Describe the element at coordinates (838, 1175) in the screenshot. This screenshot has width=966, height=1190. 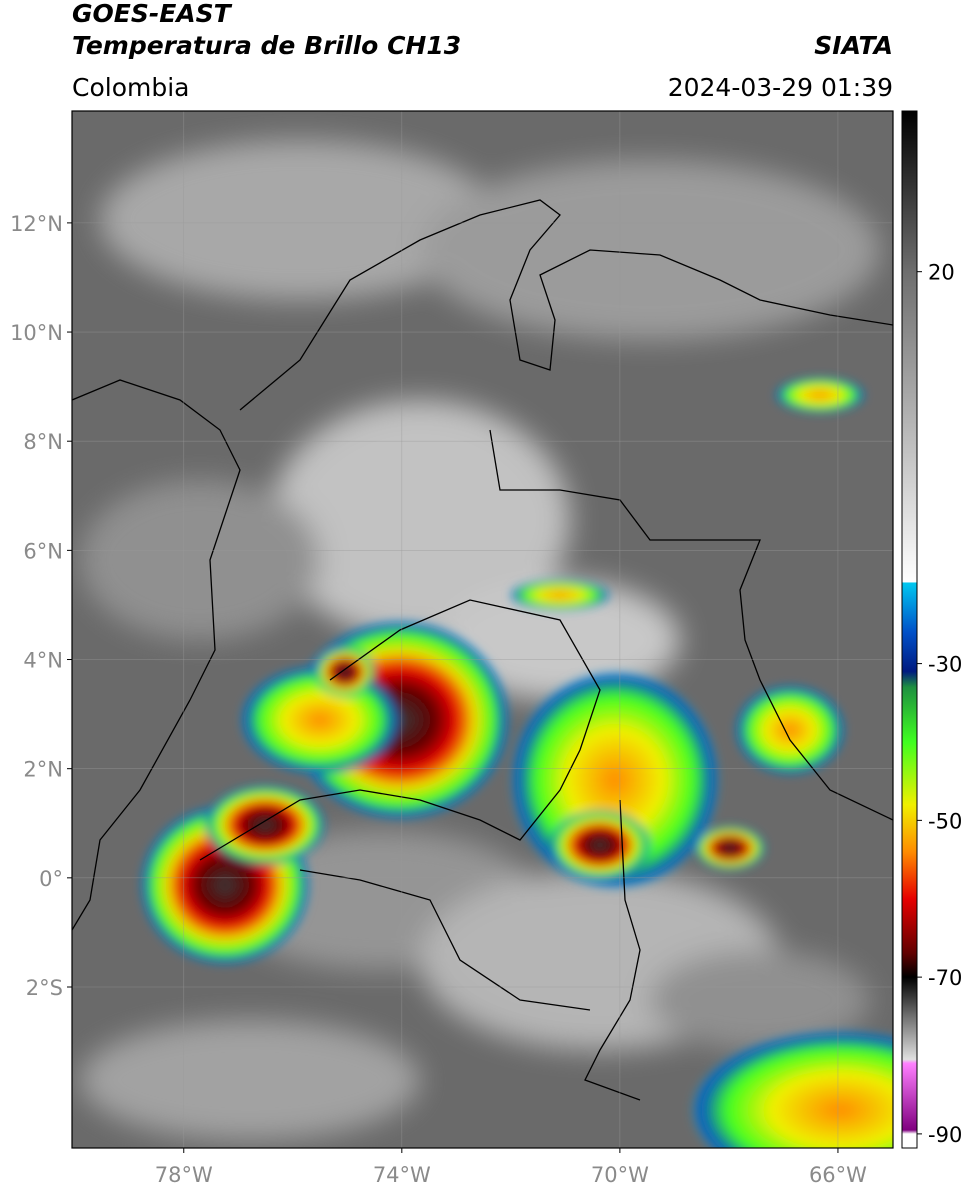
I see `x-tick-label: 66°W` at that location.